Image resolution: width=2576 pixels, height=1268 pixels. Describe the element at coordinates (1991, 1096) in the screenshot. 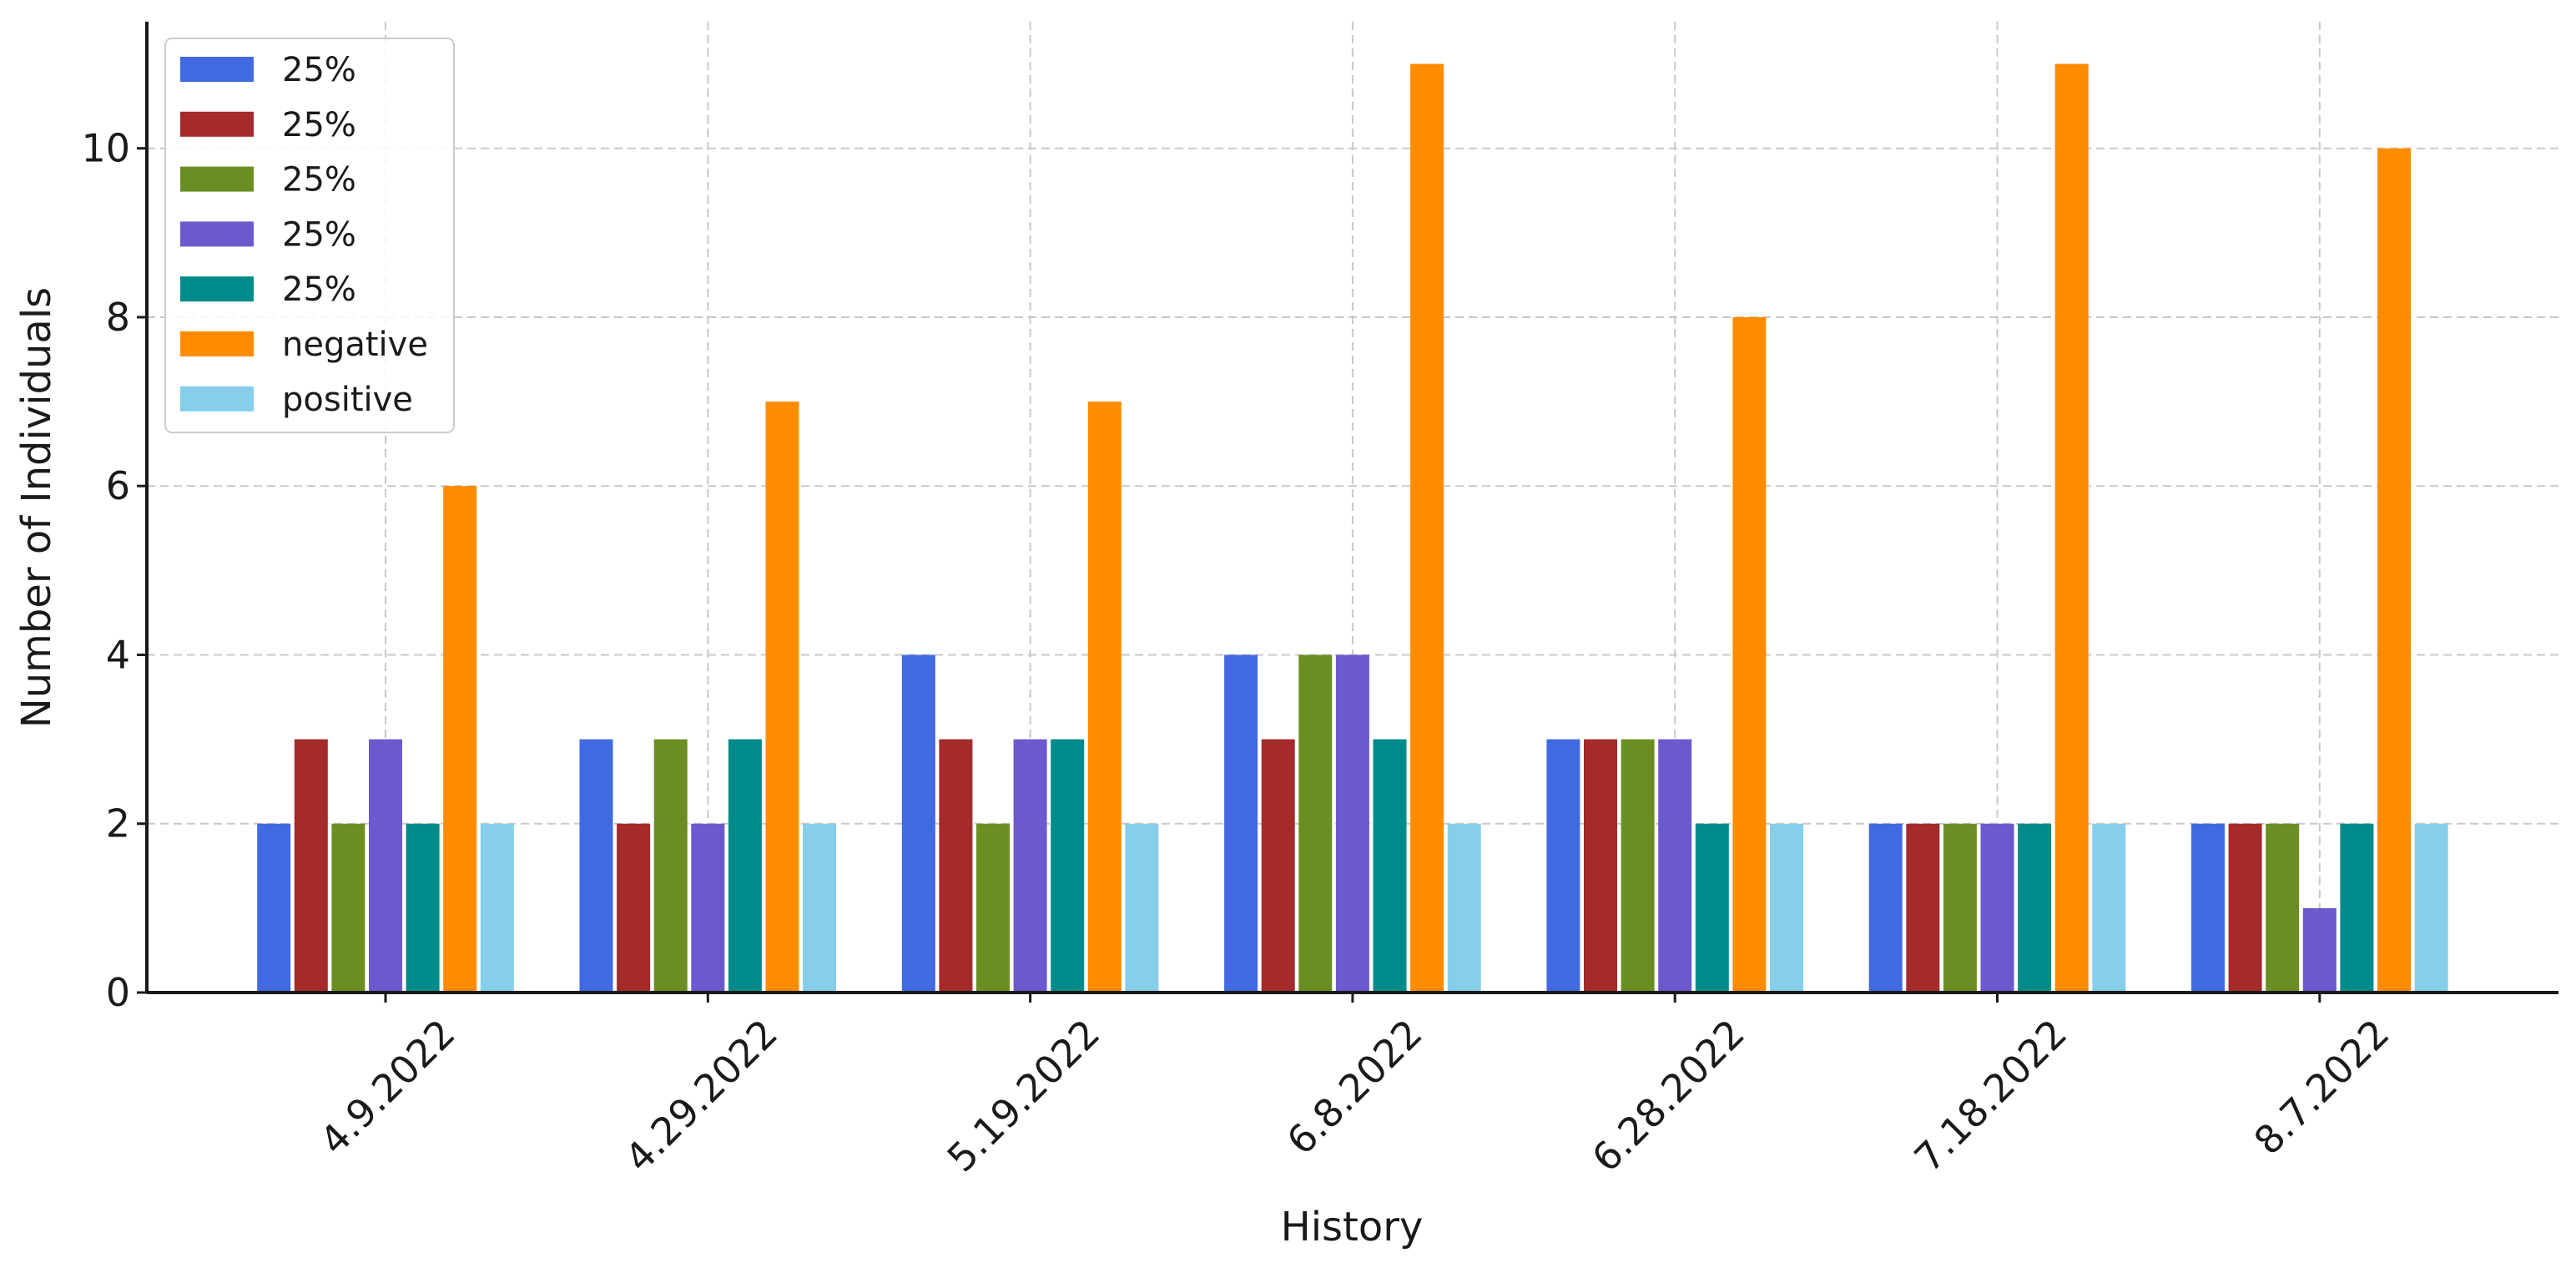

I see `x-tick-label: 7.18.2022` at that location.